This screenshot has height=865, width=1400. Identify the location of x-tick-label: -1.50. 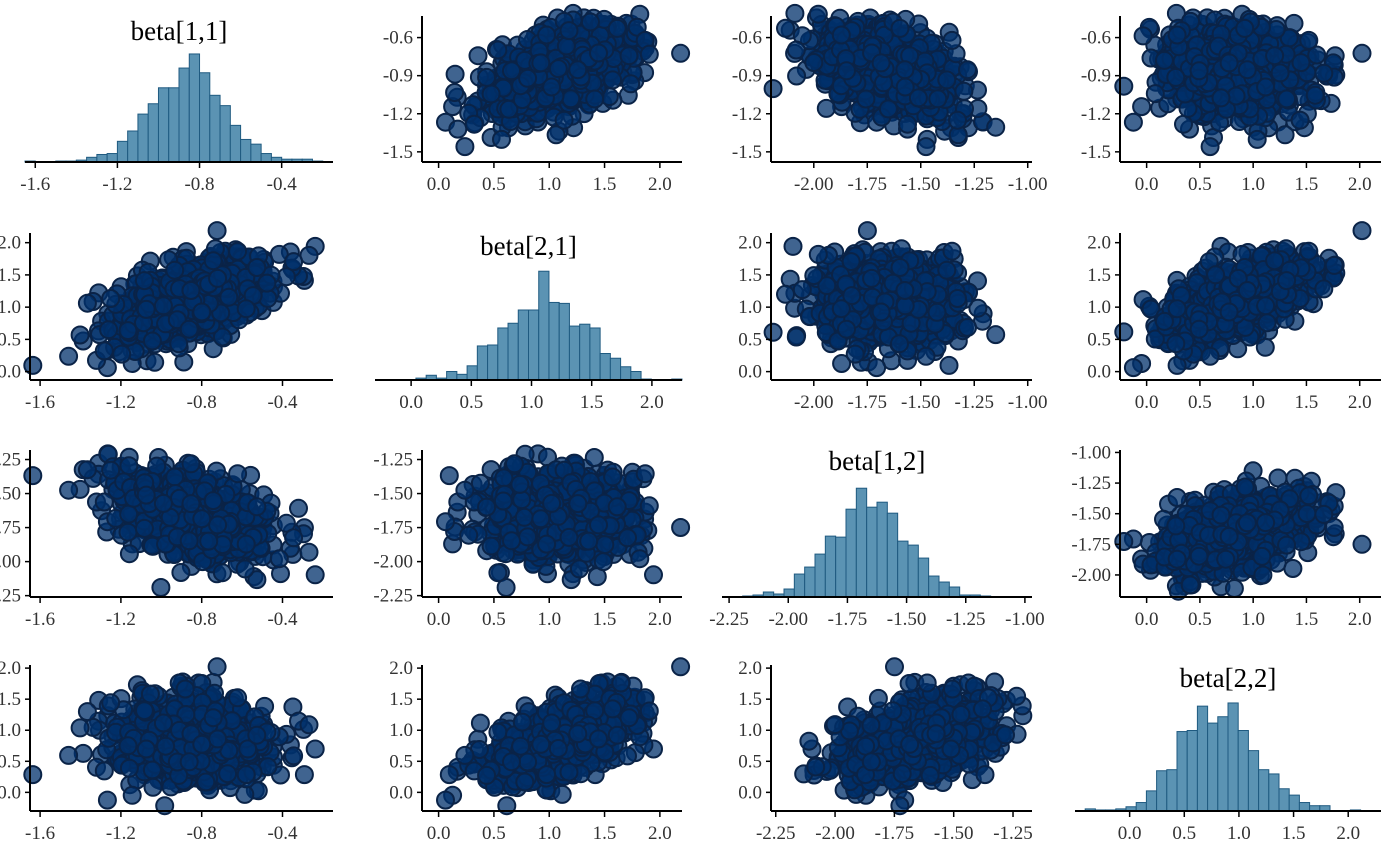
(921, 184).